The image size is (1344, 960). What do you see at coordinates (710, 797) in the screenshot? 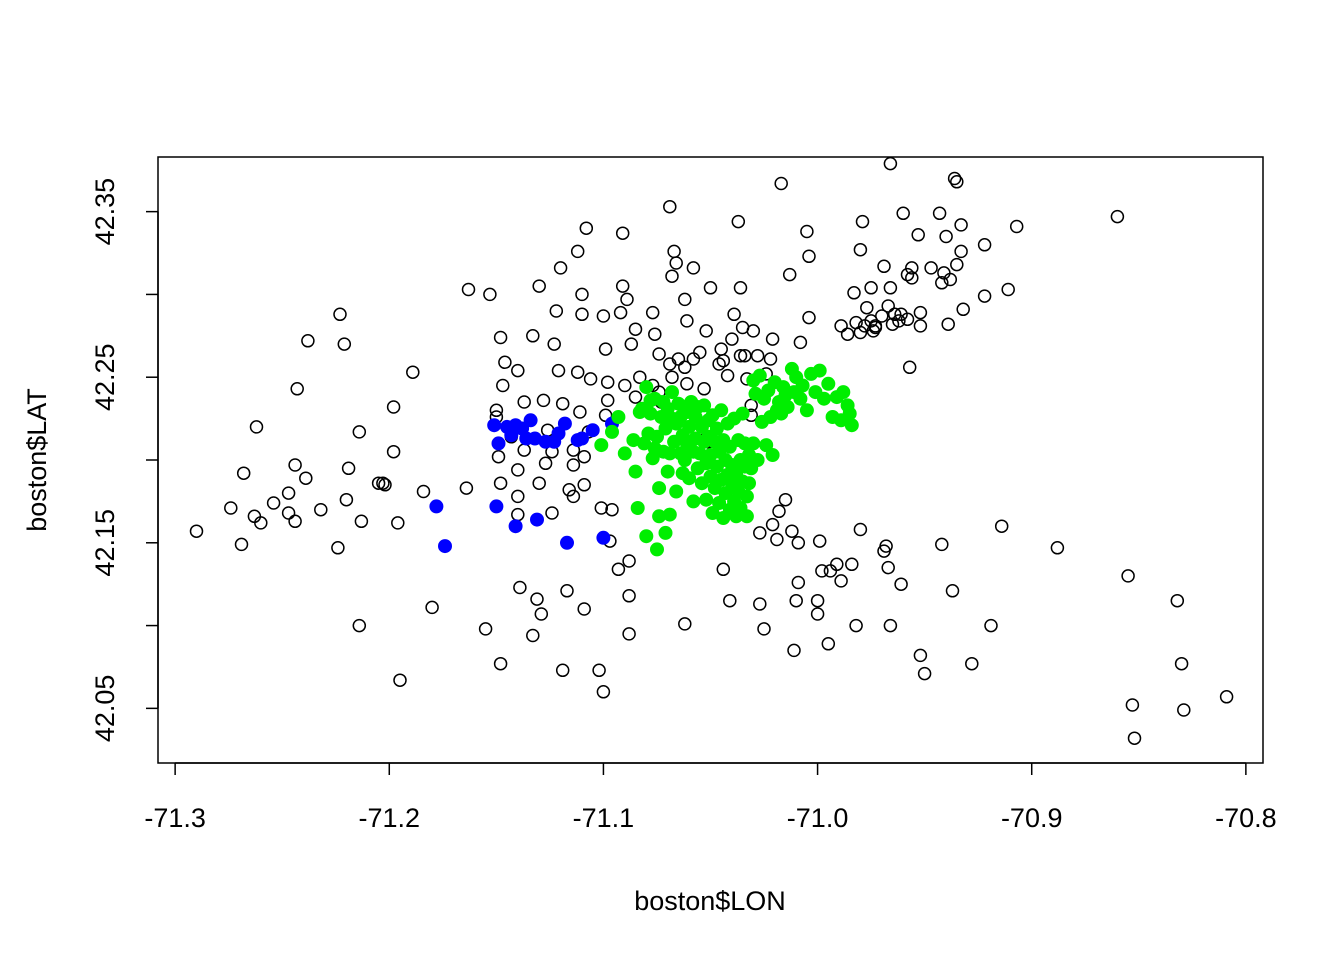
I see `x-axis: -71.3 -71.2 -71.1 -71.0 -70.9 -70.8` at bounding box center [710, 797].